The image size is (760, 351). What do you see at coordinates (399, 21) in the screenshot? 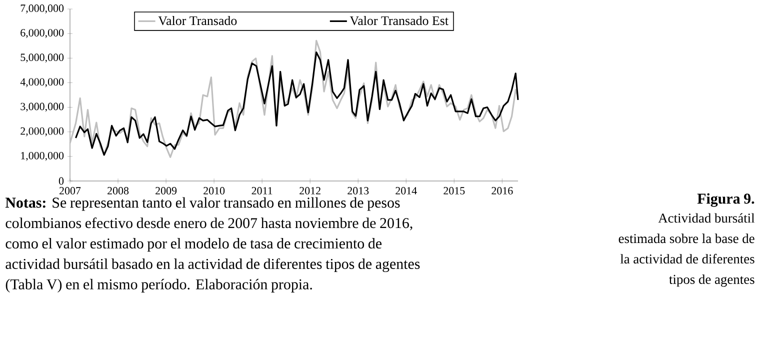
I see `legend-label: Valor Transado Est` at bounding box center [399, 21].